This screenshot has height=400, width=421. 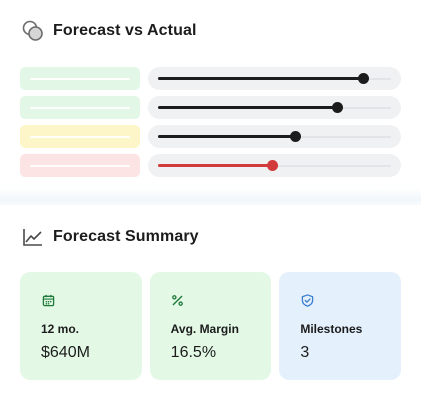 What do you see at coordinates (305, 352) in the screenshot?
I see `card-value: 3` at bounding box center [305, 352].